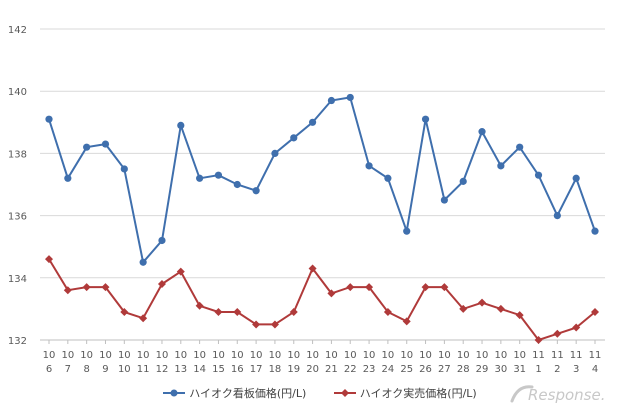 This screenshot has height=415, width=640. Describe the element at coordinates (105, 369) in the screenshot. I see `x-tick-label-day: 9` at that location.